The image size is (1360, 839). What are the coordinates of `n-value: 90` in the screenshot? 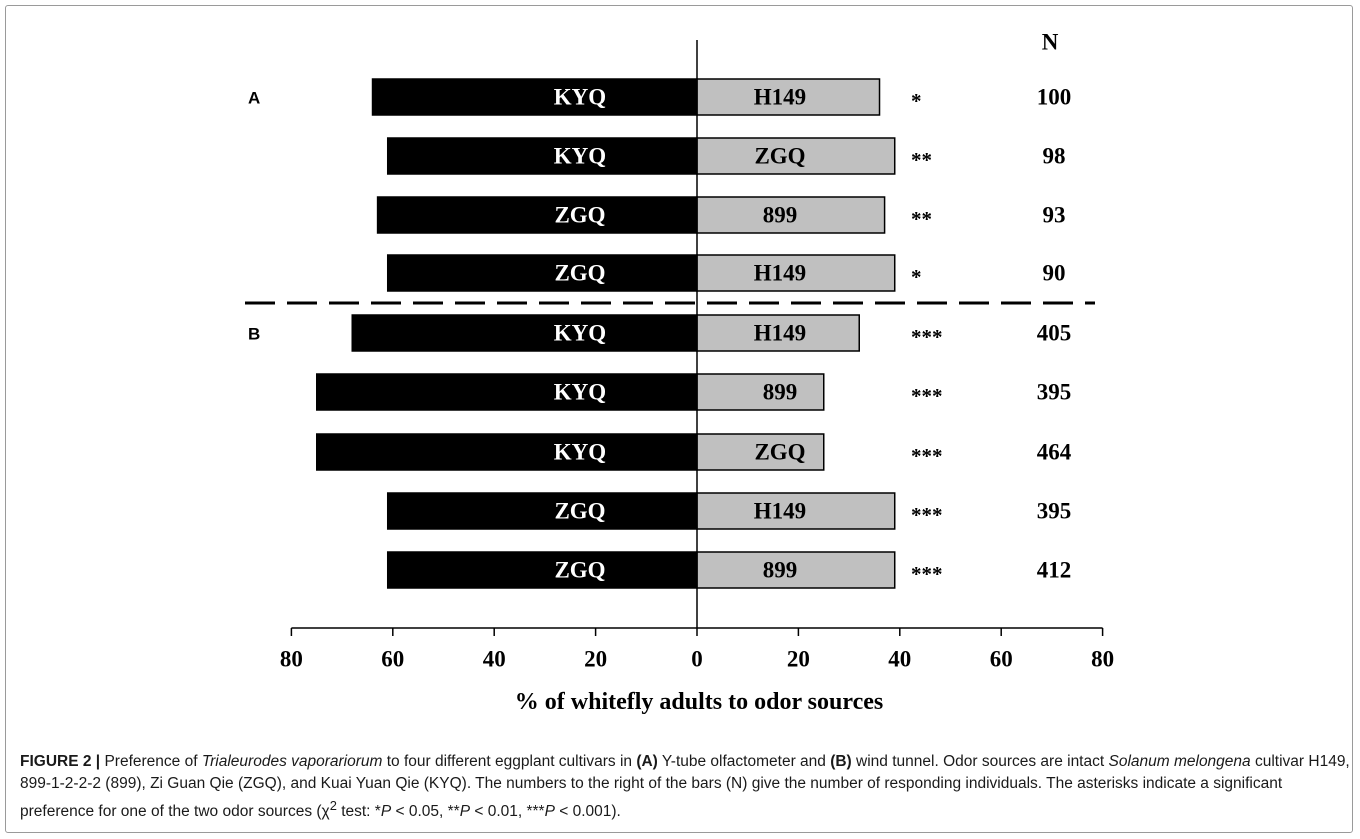 It's located at (1054, 273).